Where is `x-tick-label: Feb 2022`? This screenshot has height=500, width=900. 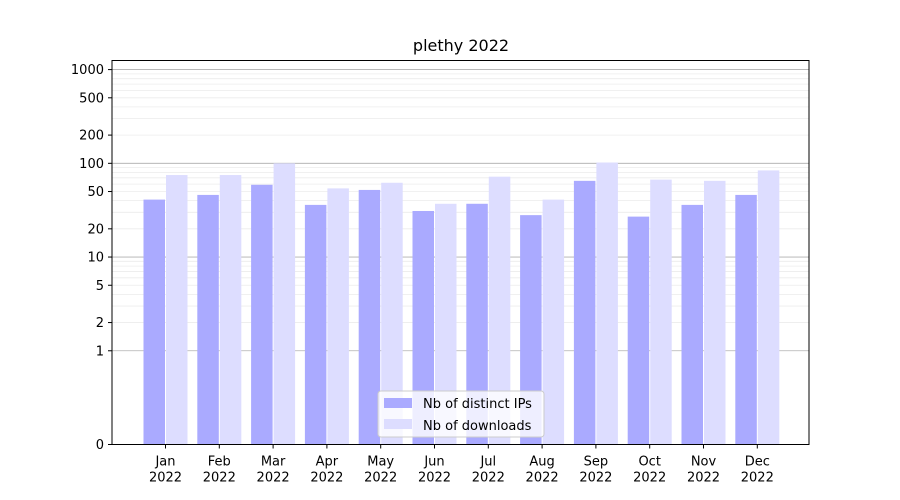 x-tick-label: Feb 2022 is located at coordinates (219, 470).